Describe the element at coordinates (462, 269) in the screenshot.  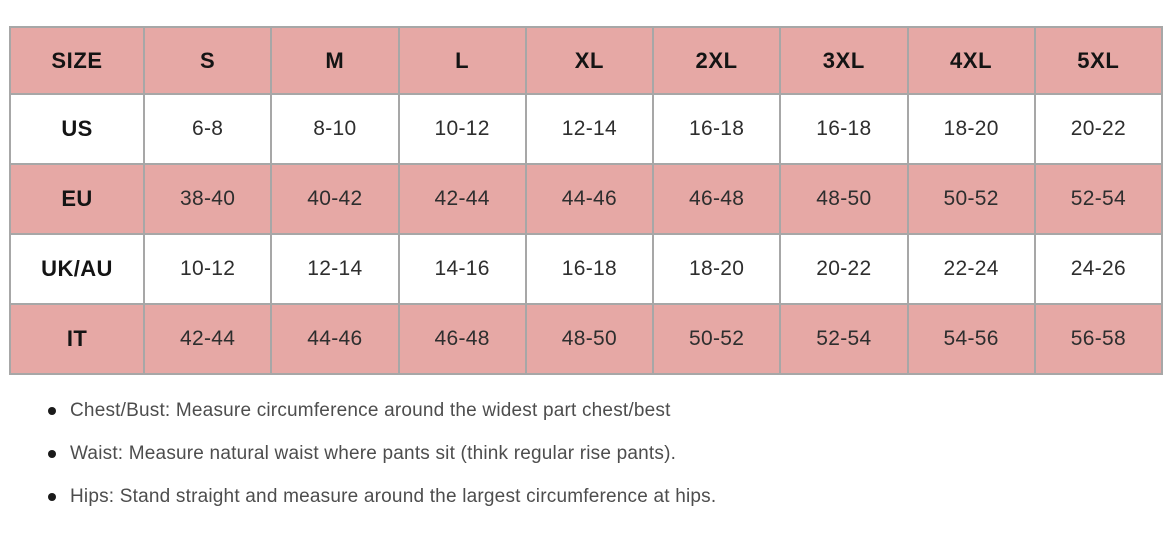
I see `value-cell: 14-16` at that location.